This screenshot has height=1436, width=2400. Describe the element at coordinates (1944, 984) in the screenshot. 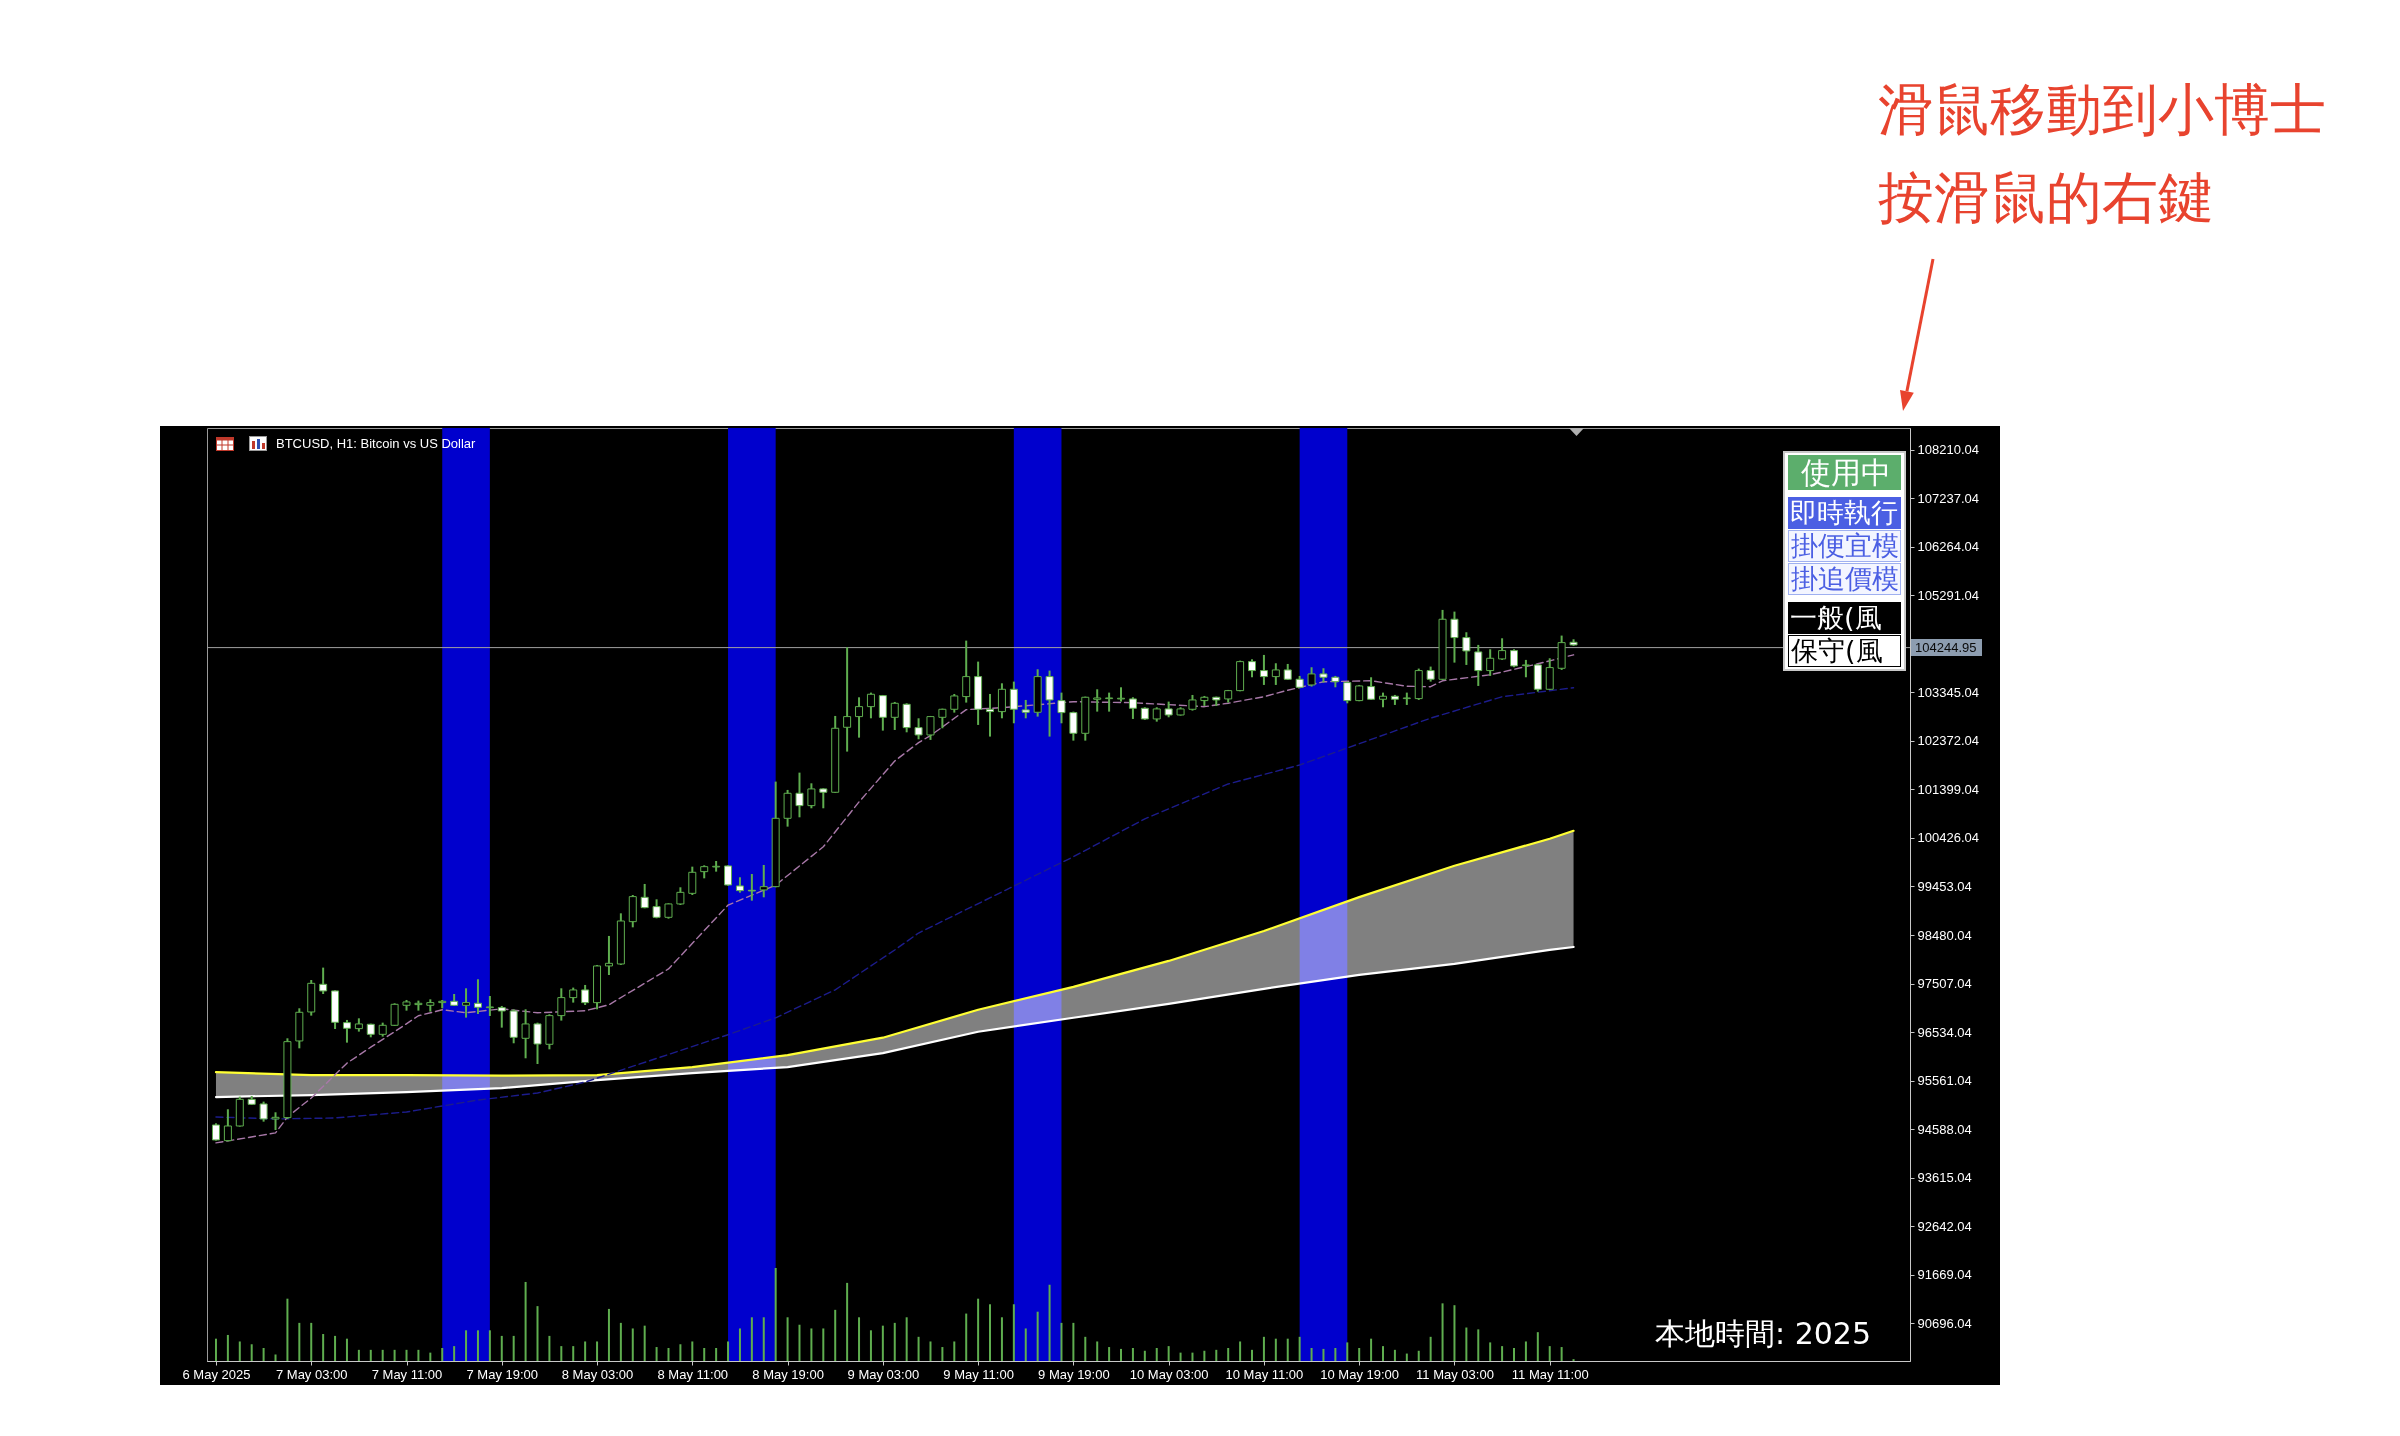

I see `y-tick-label: 97507.04` at that location.